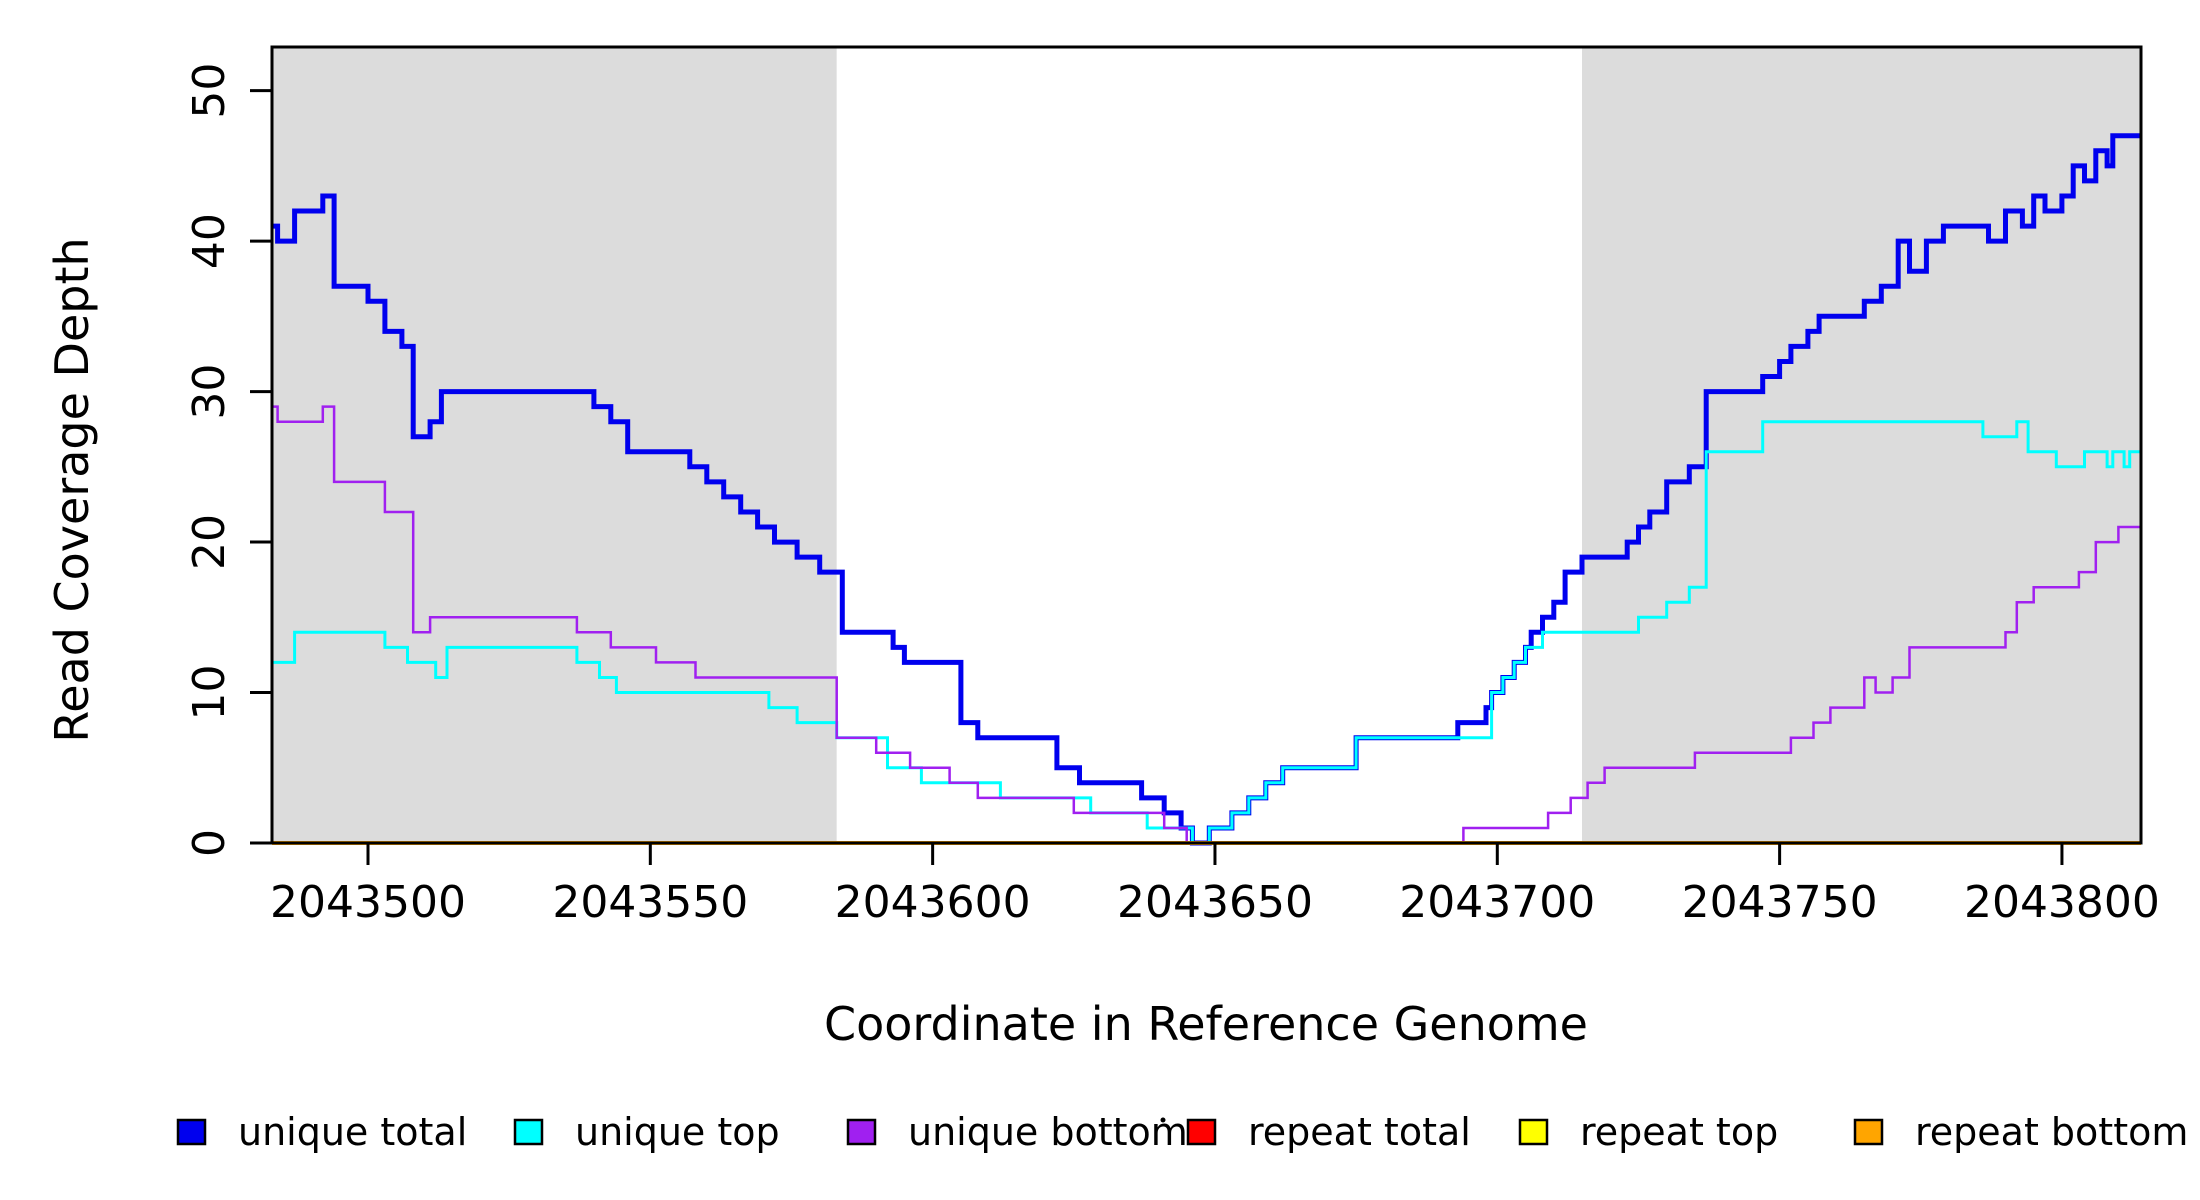  What do you see at coordinates (1215, 902) in the screenshot?
I see `x-tick-label: 2043650` at bounding box center [1215, 902].